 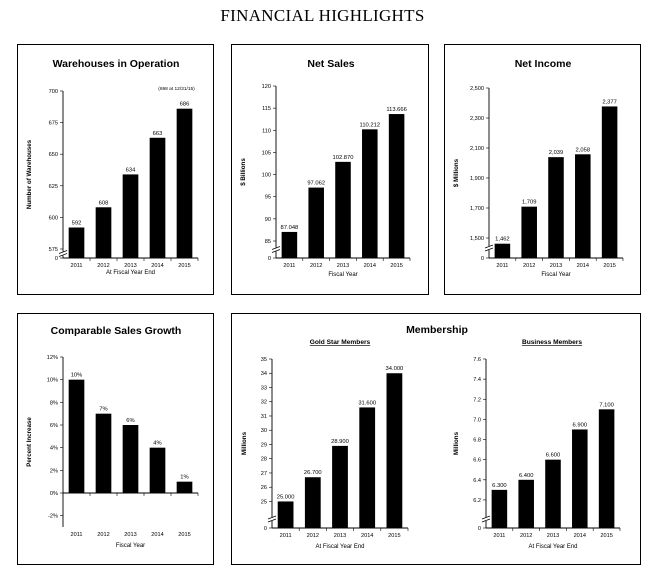 What do you see at coordinates (556, 153) in the screenshot?
I see `net-income-data-label: 2,039` at bounding box center [556, 153].